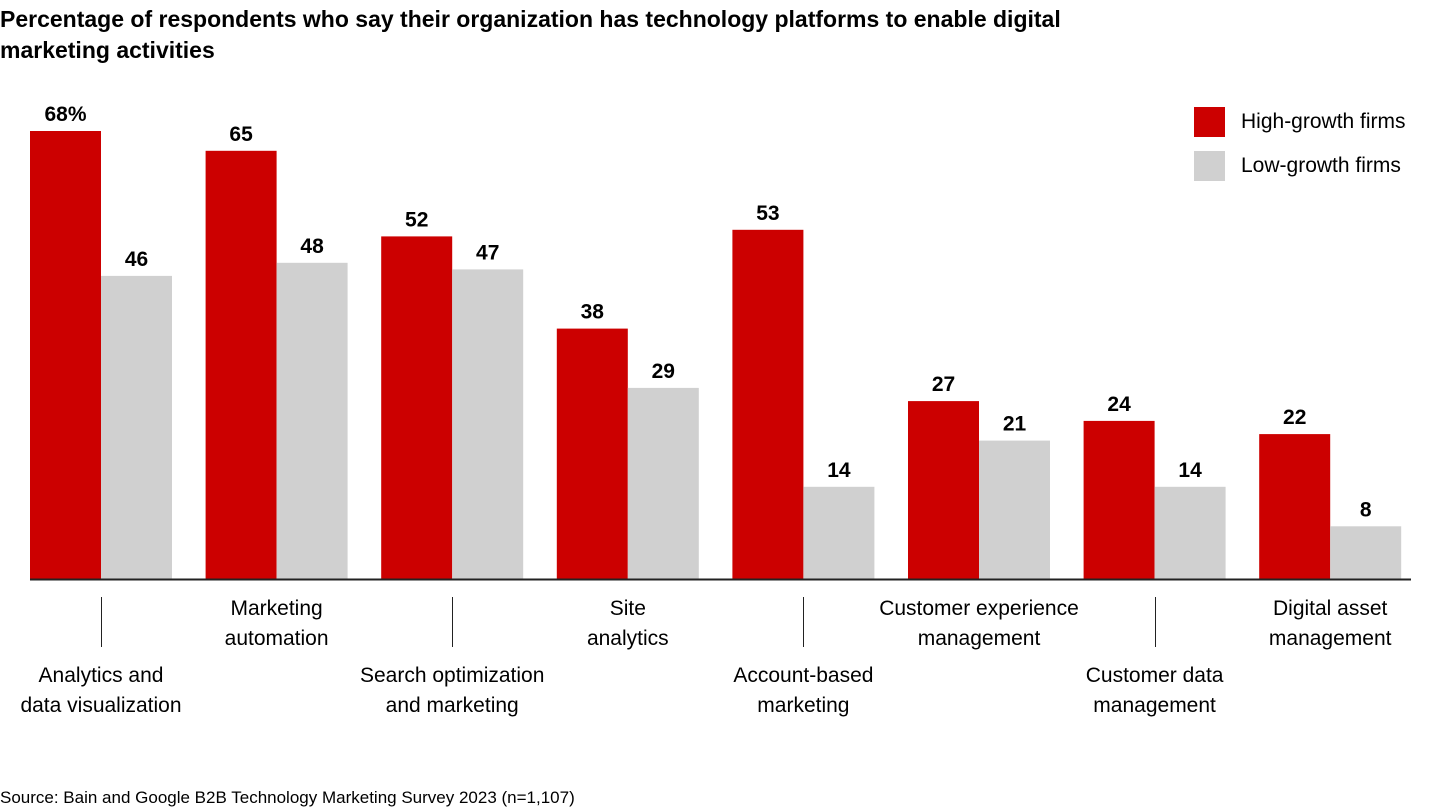 The image size is (1440, 810). What do you see at coordinates (1294, 417) in the screenshot?
I see `data-label: 22` at bounding box center [1294, 417].